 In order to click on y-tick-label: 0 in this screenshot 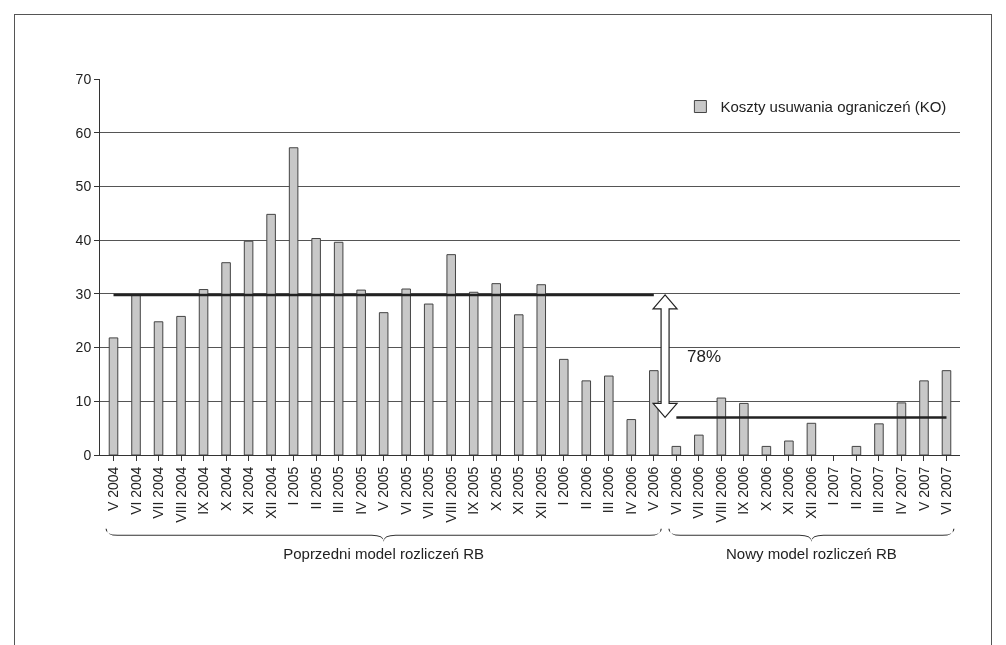, I will do `click(87, 454)`.